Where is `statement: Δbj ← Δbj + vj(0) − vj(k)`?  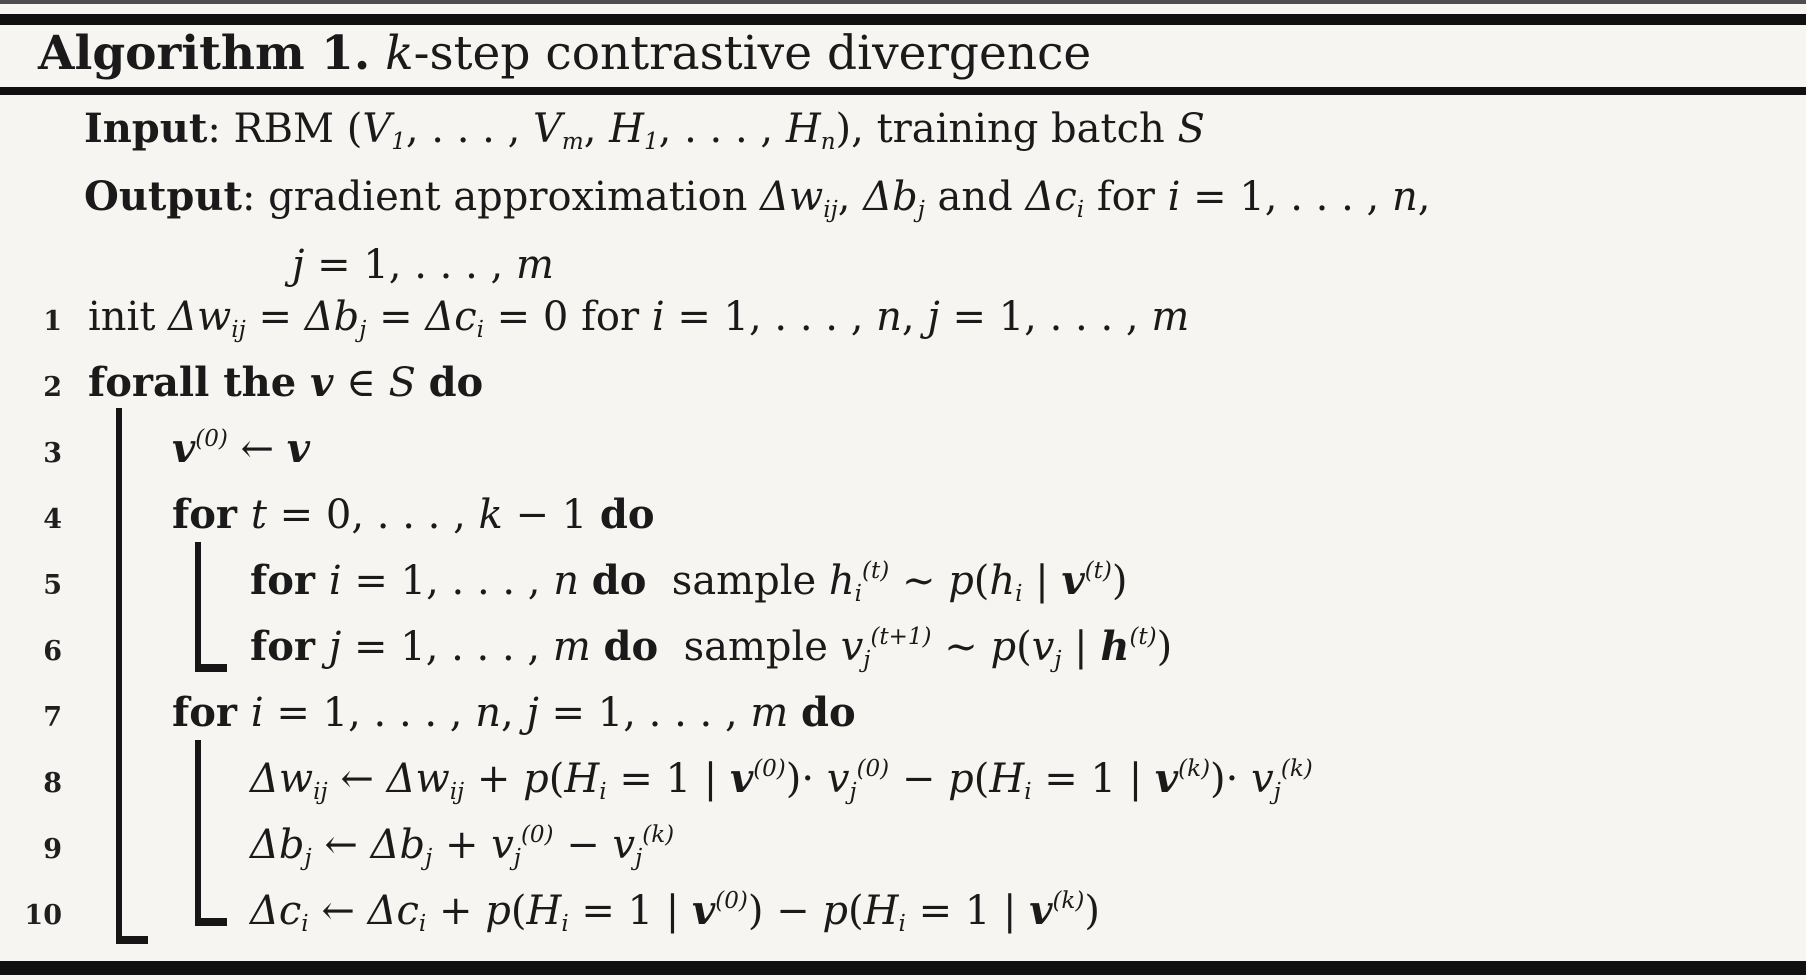
statement: Δbj ← Δbj + vj(0) − vj(k) is located at coordinates (462, 845).